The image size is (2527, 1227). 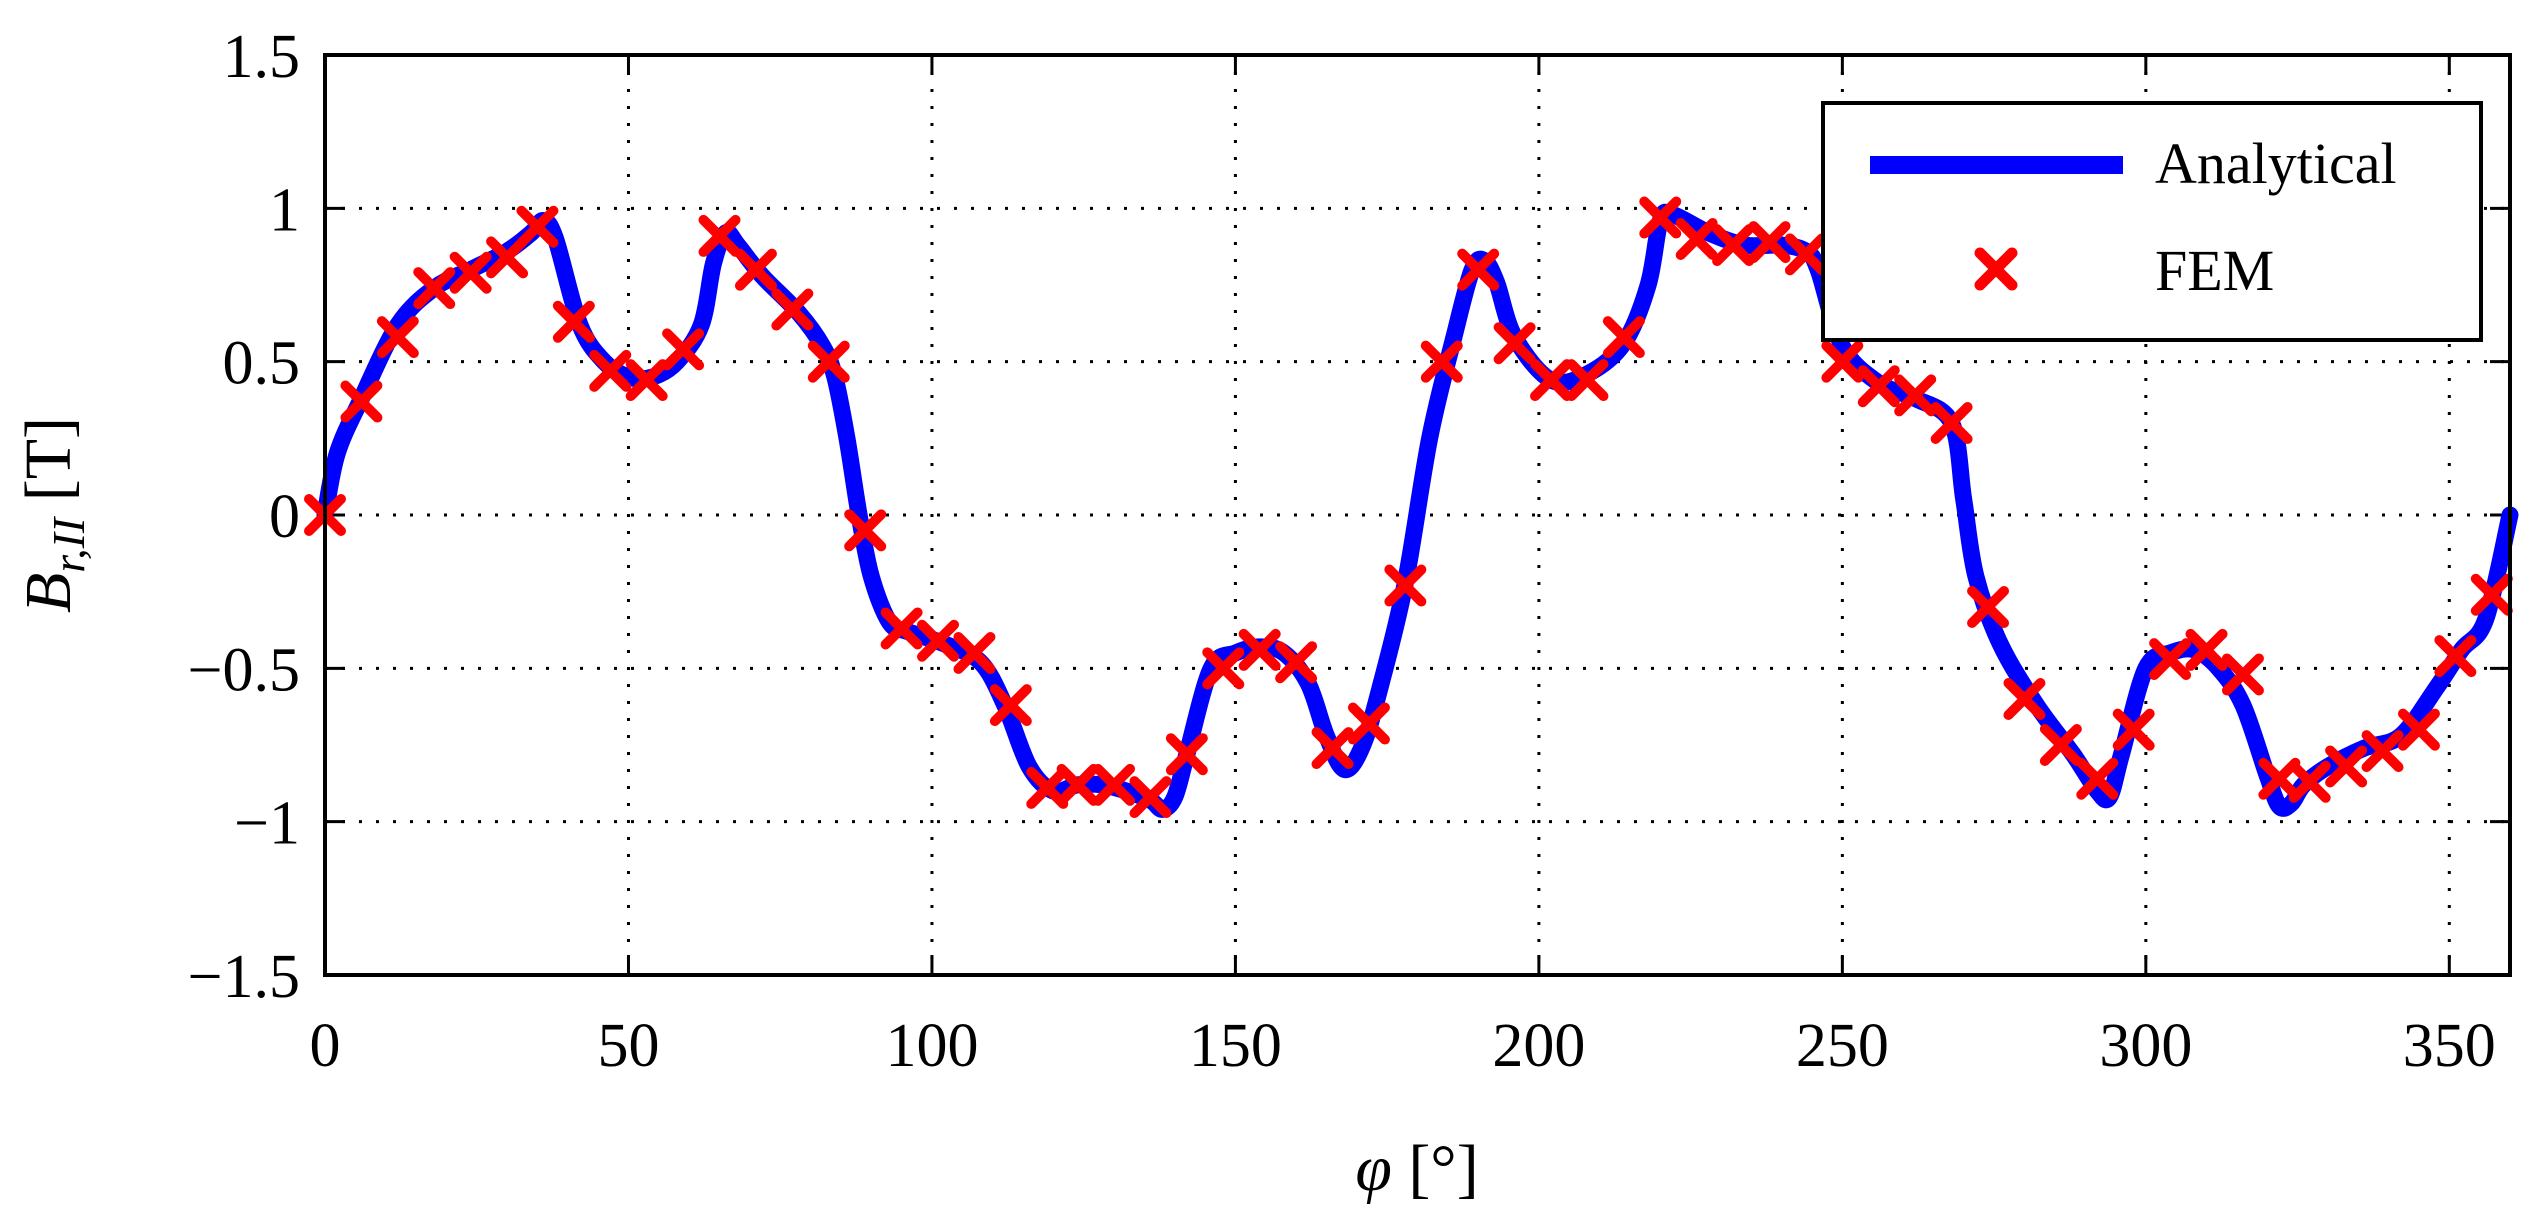 What do you see at coordinates (284, 210) in the screenshot?
I see `y-tick-label: 1` at bounding box center [284, 210].